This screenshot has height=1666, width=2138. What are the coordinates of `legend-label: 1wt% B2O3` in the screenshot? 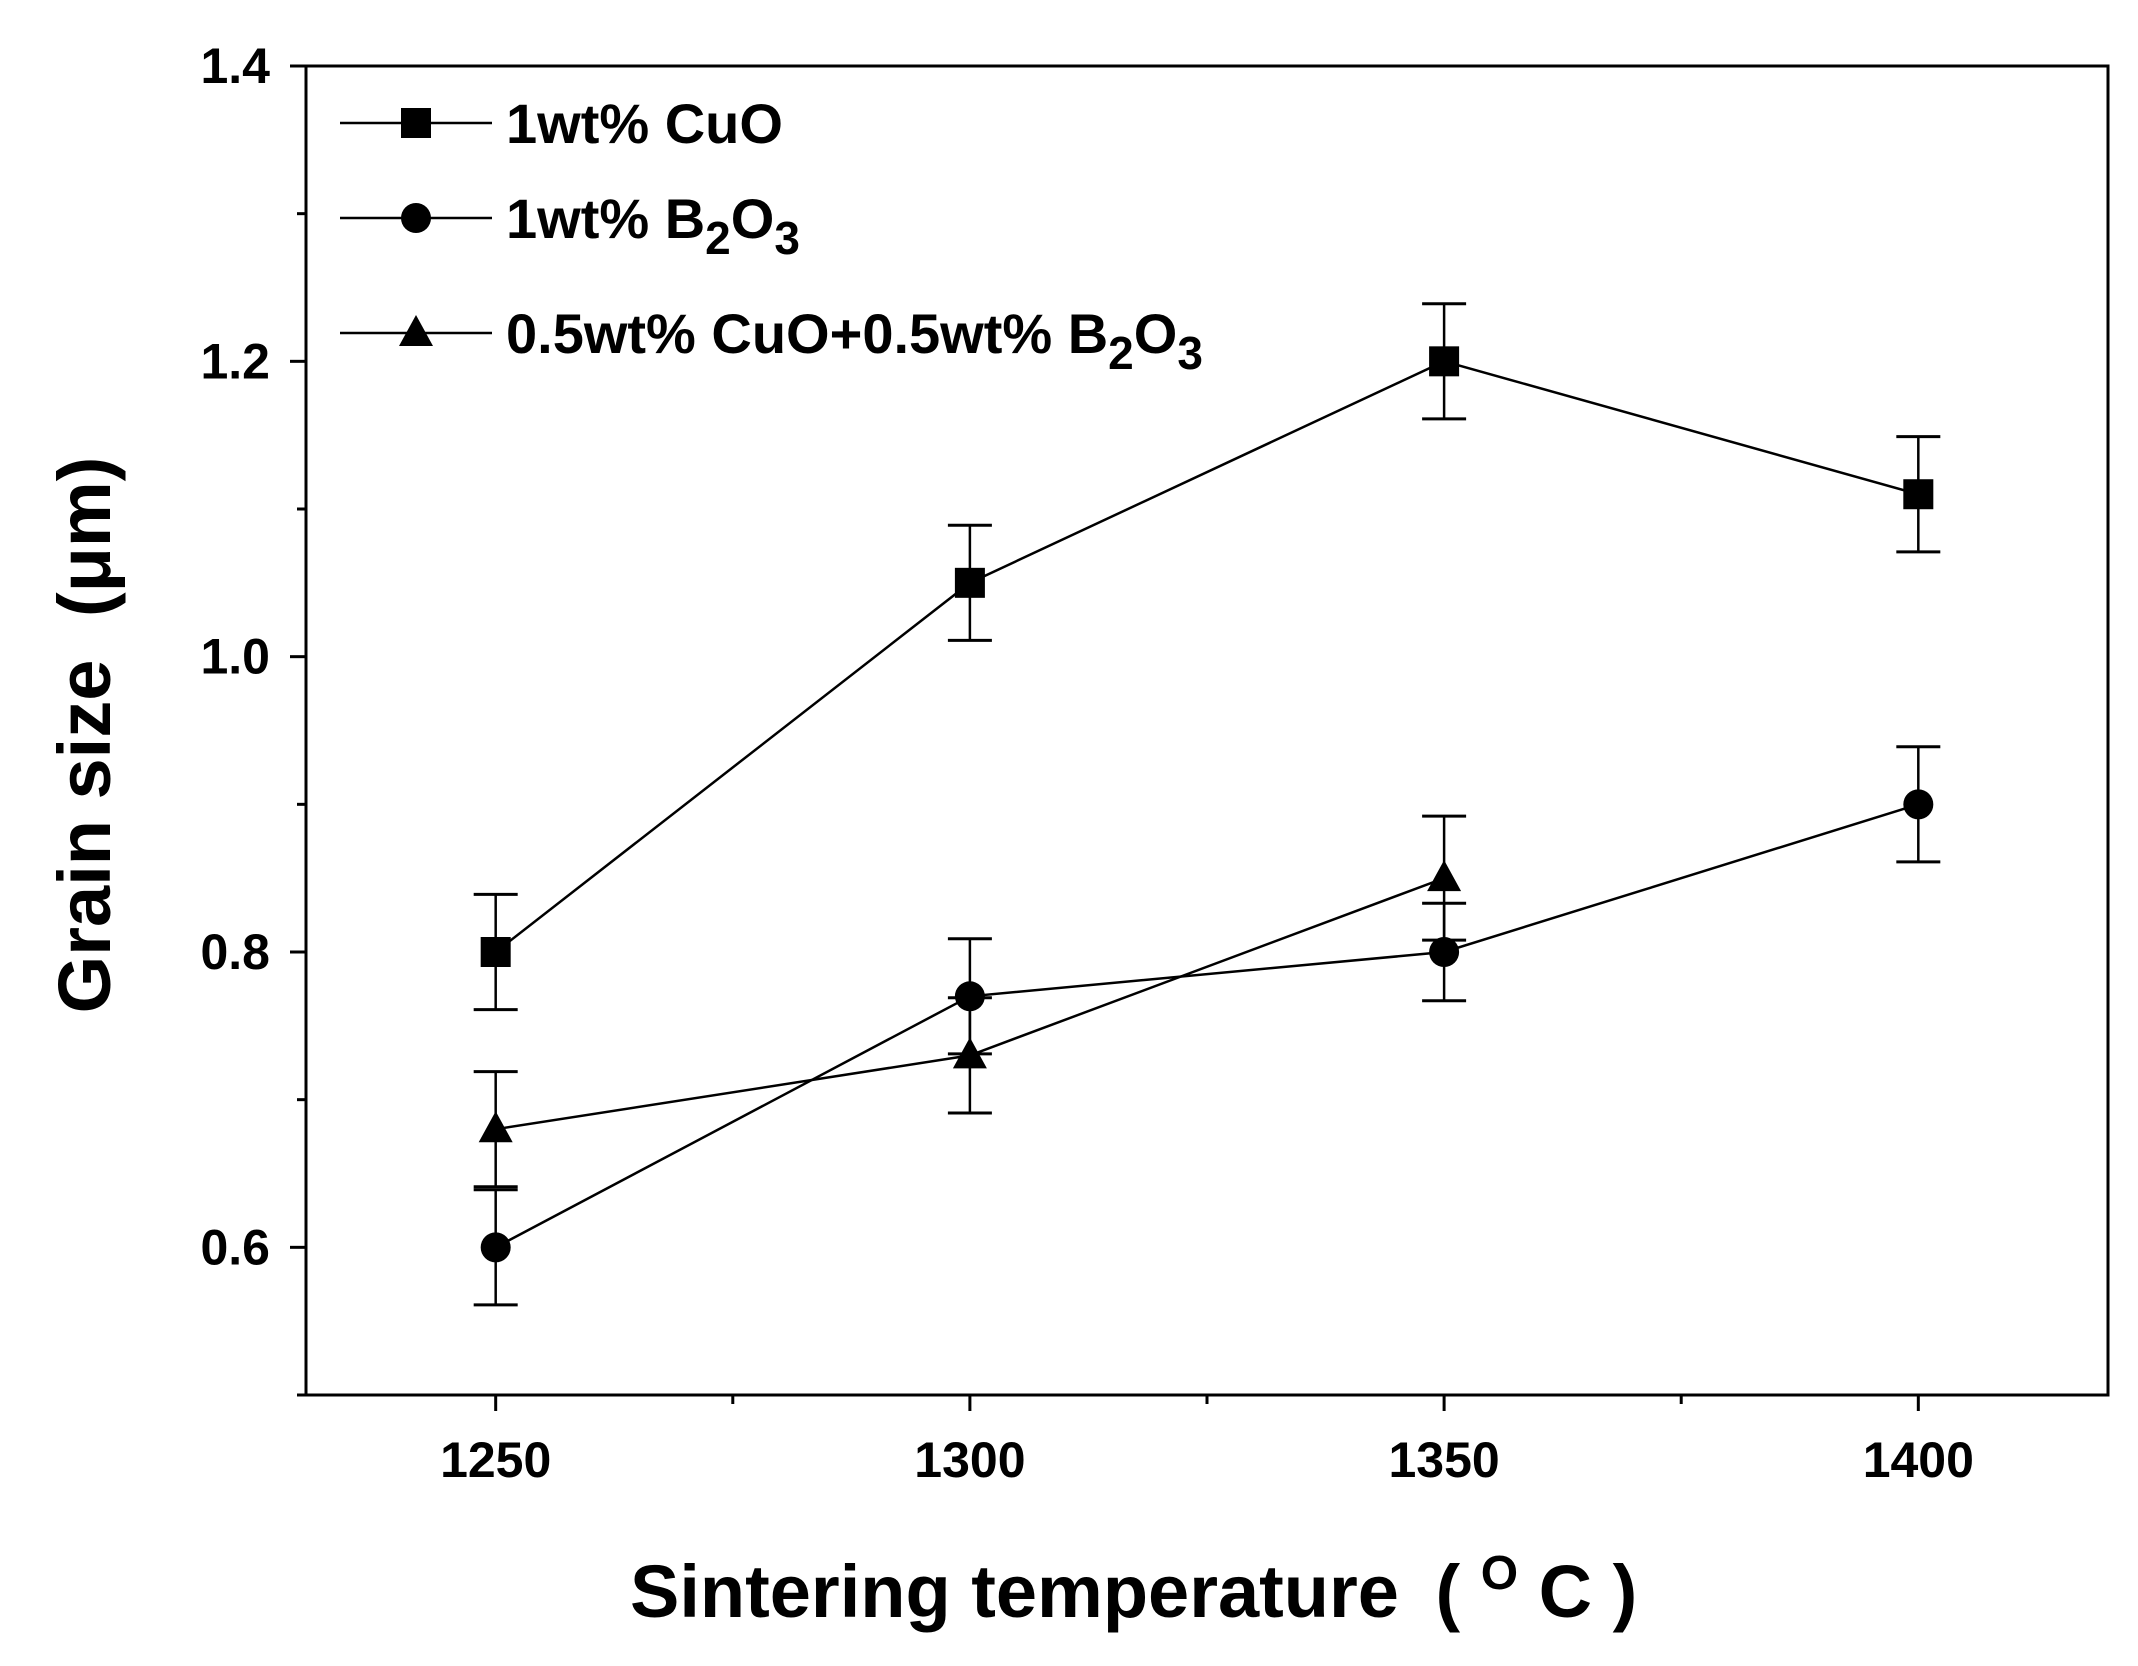 It's located at (653, 225).